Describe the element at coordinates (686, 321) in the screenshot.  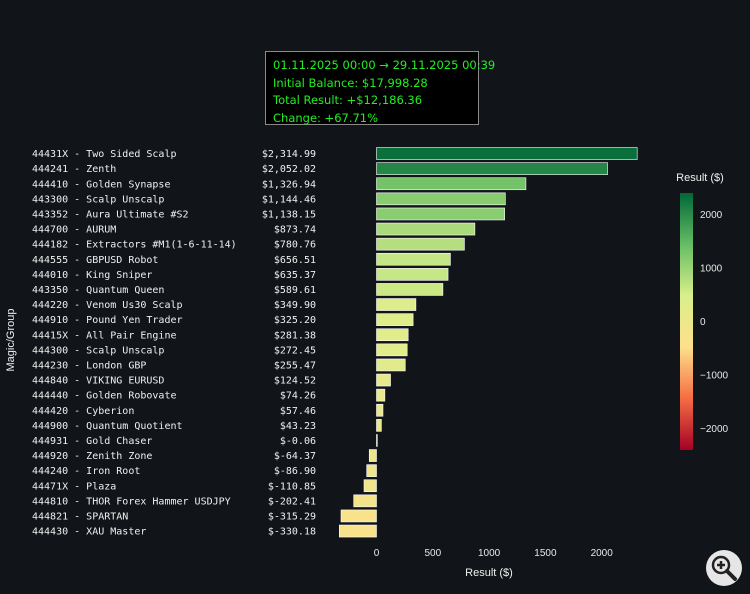
I see `colorbar` at that location.